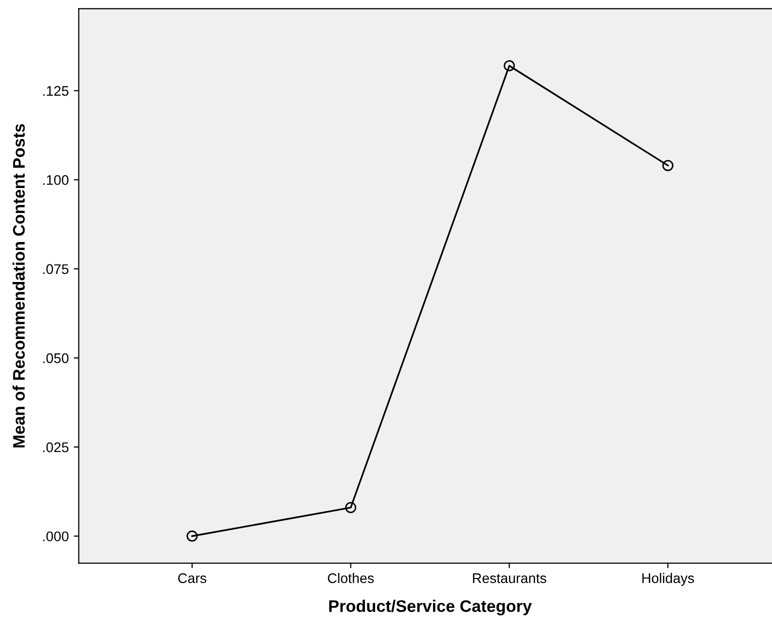  I want to click on x-tick-label: Clothes, so click(351, 578).